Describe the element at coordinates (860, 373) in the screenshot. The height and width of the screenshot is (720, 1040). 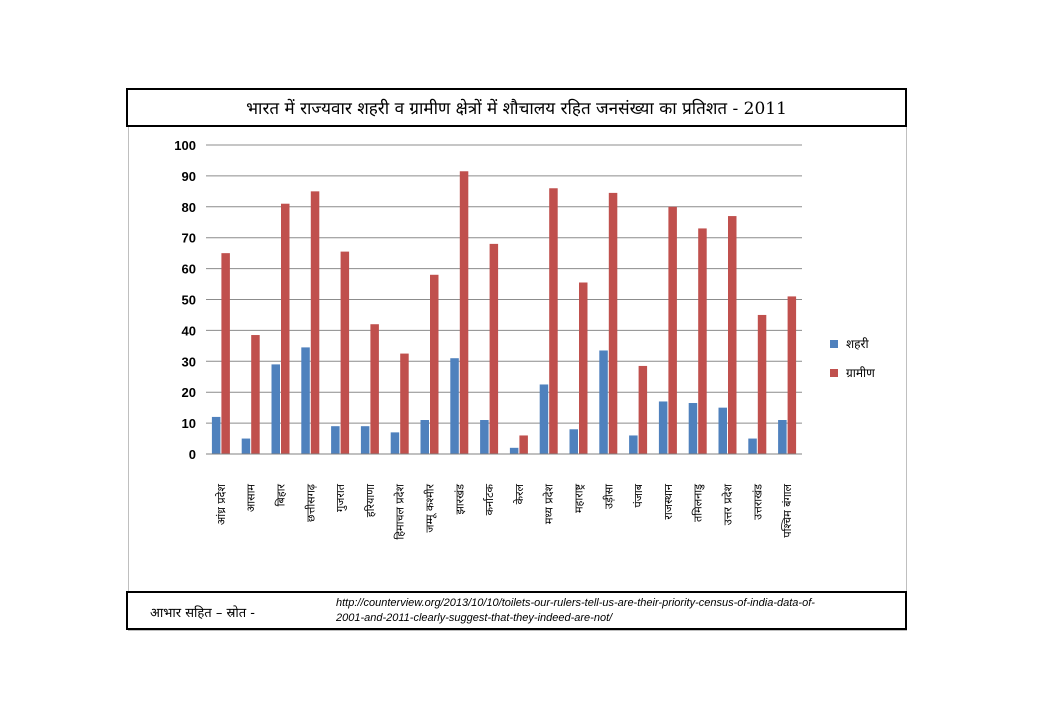
I see `legend-label: ग्रामीण` at that location.